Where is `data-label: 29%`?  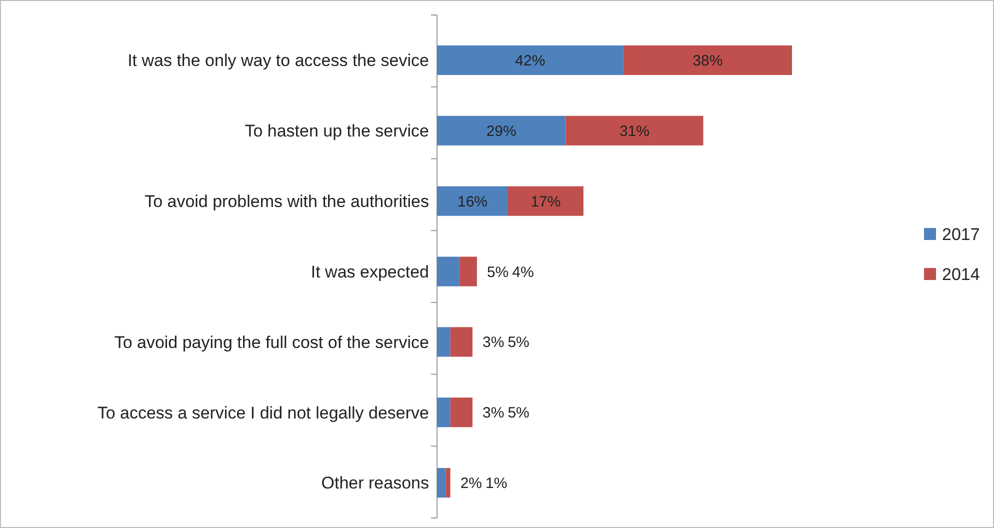
data-label: 29% is located at coordinates (501, 131).